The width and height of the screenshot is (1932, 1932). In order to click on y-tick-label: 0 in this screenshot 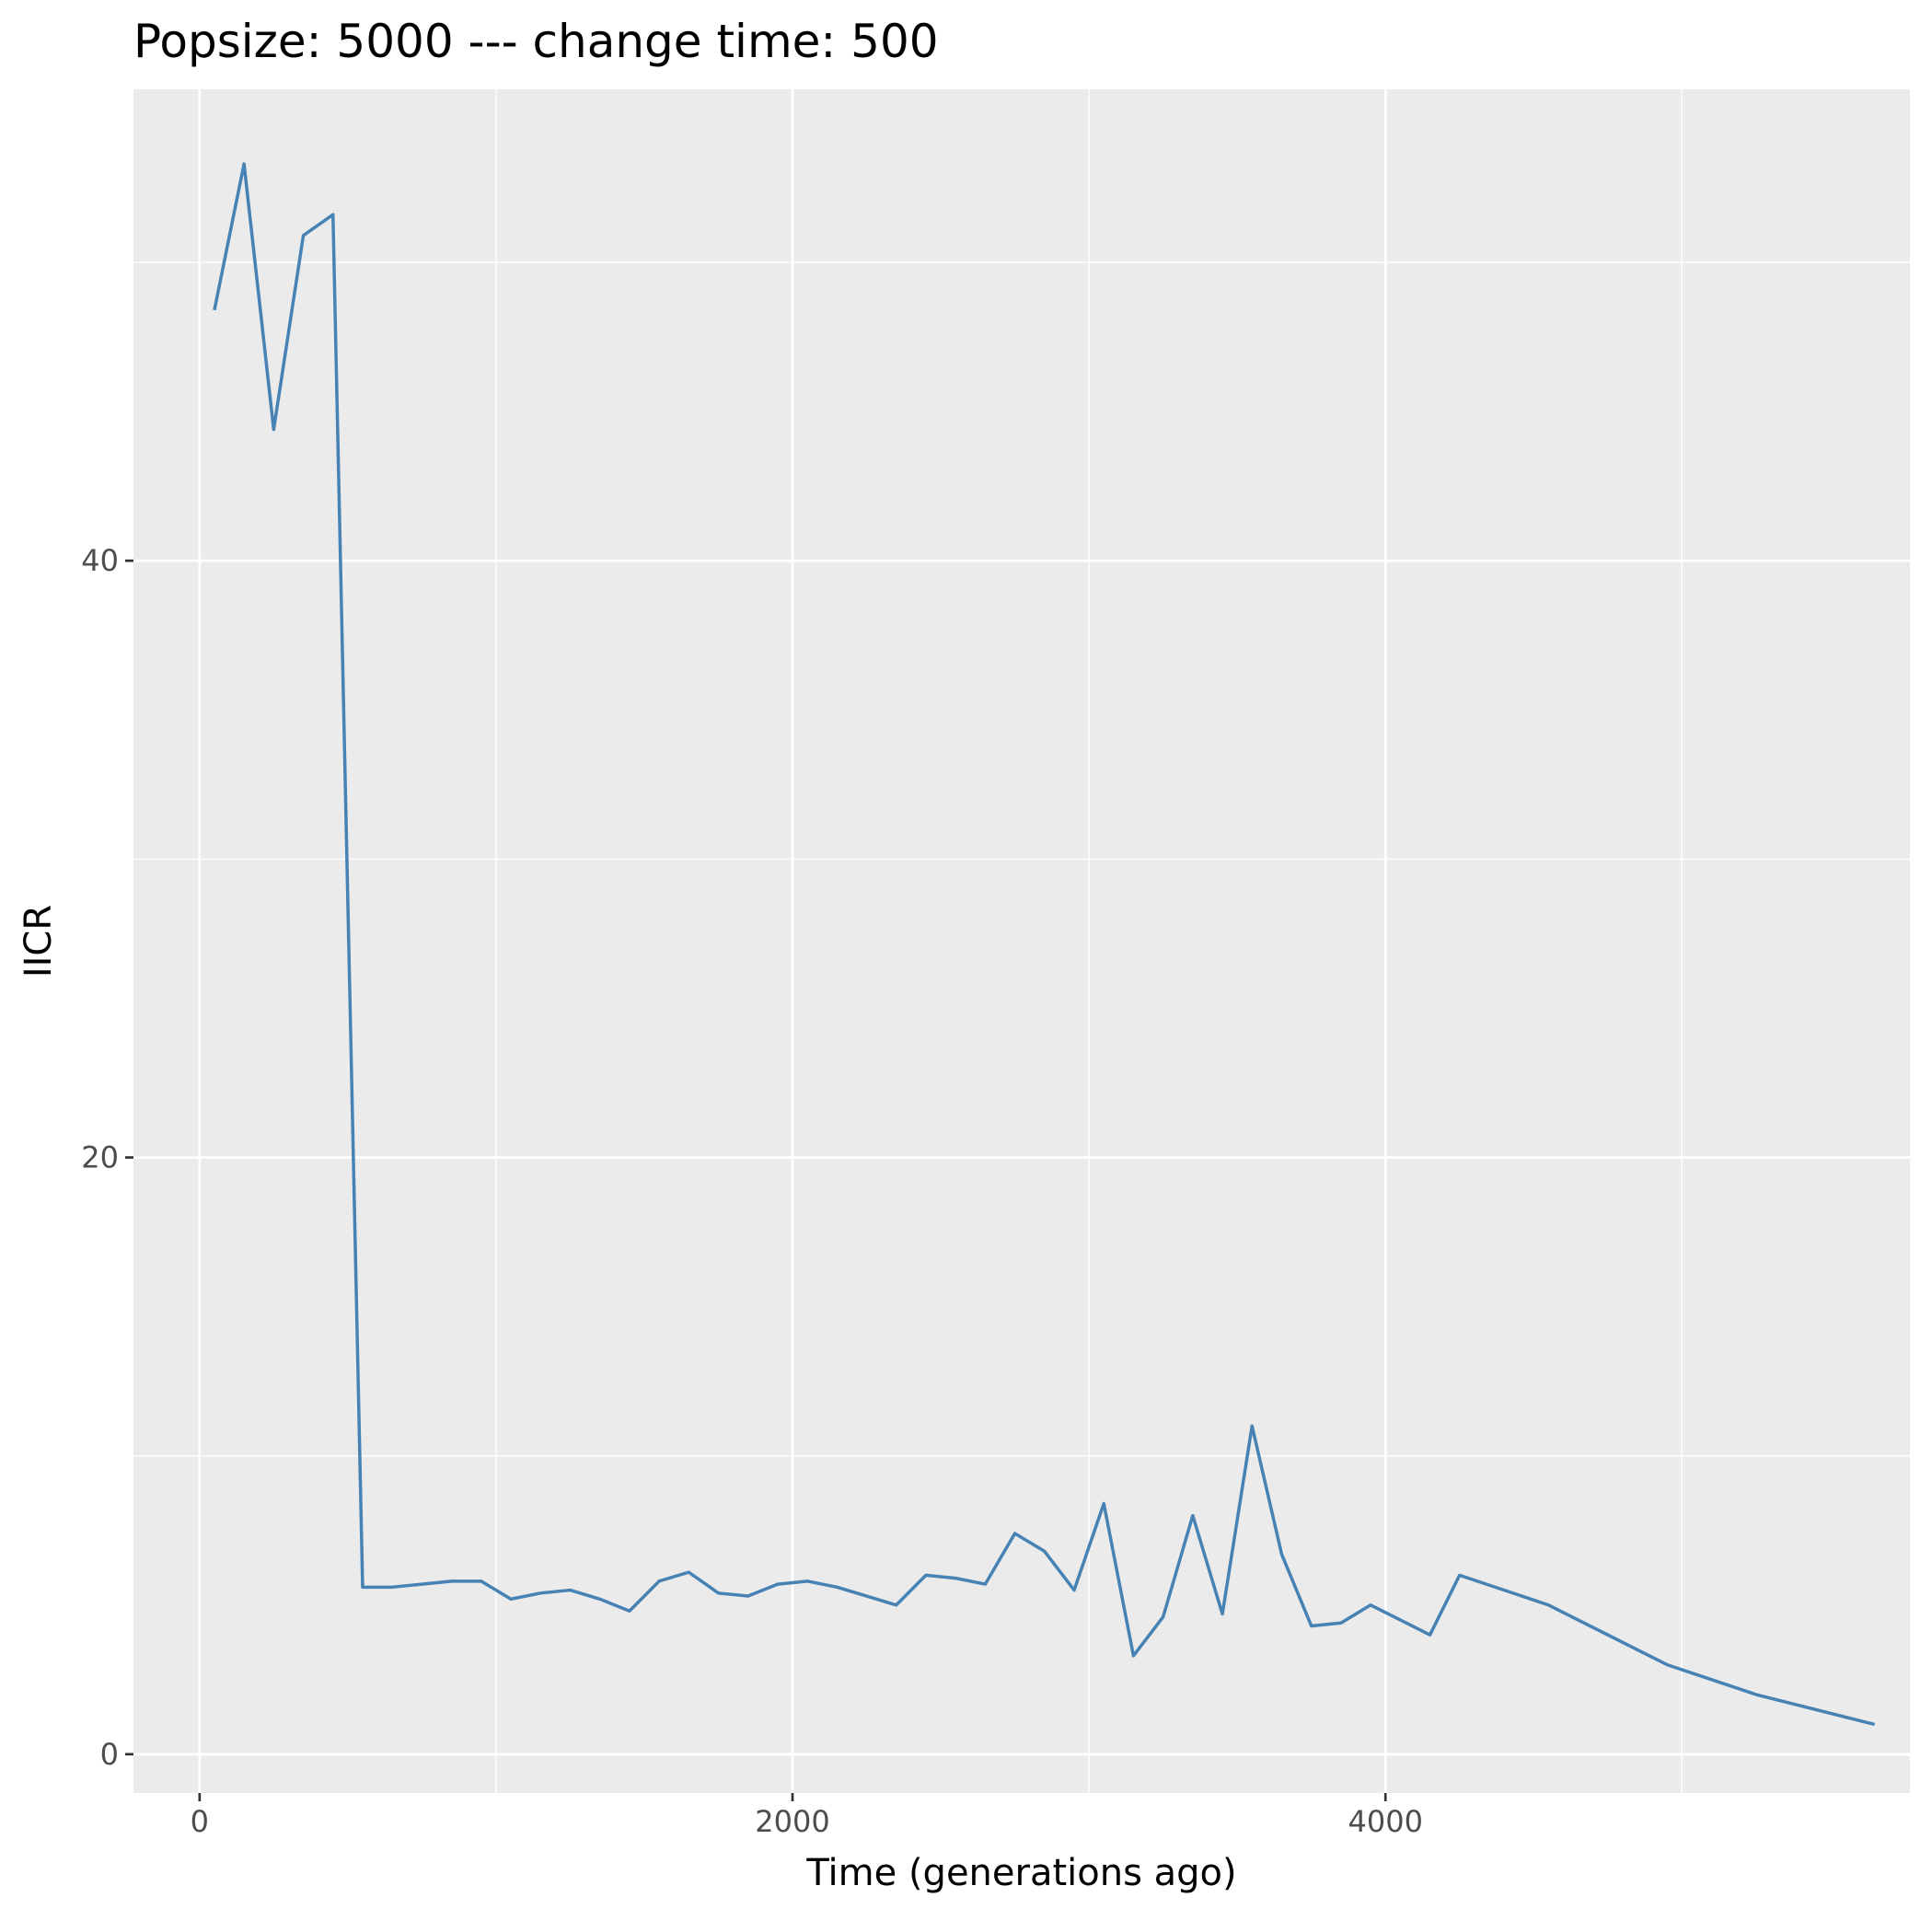, I will do `click(110, 1755)`.